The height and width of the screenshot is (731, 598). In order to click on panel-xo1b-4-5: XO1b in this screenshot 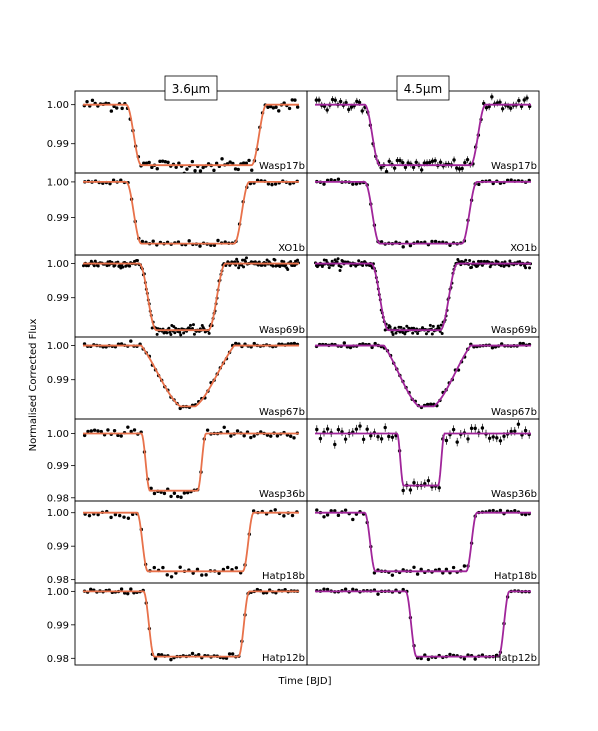, I will do `click(423, 214)`.